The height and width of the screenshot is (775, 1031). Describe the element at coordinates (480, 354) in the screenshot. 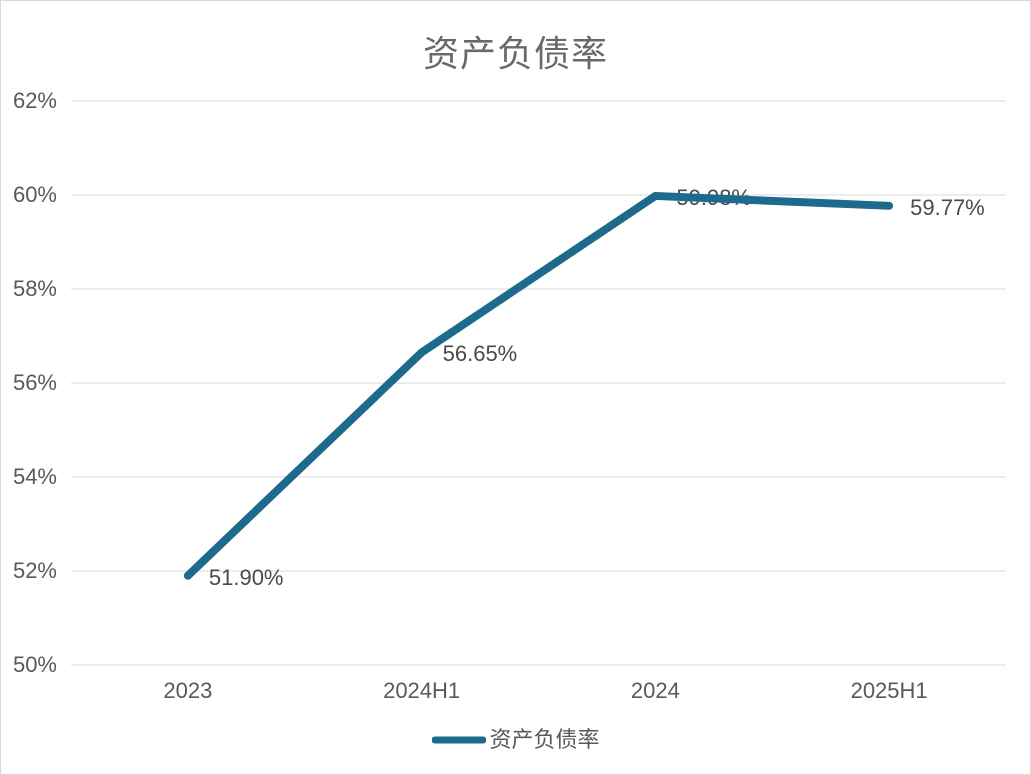

I see `data-point-label: 56.65%` at that location.